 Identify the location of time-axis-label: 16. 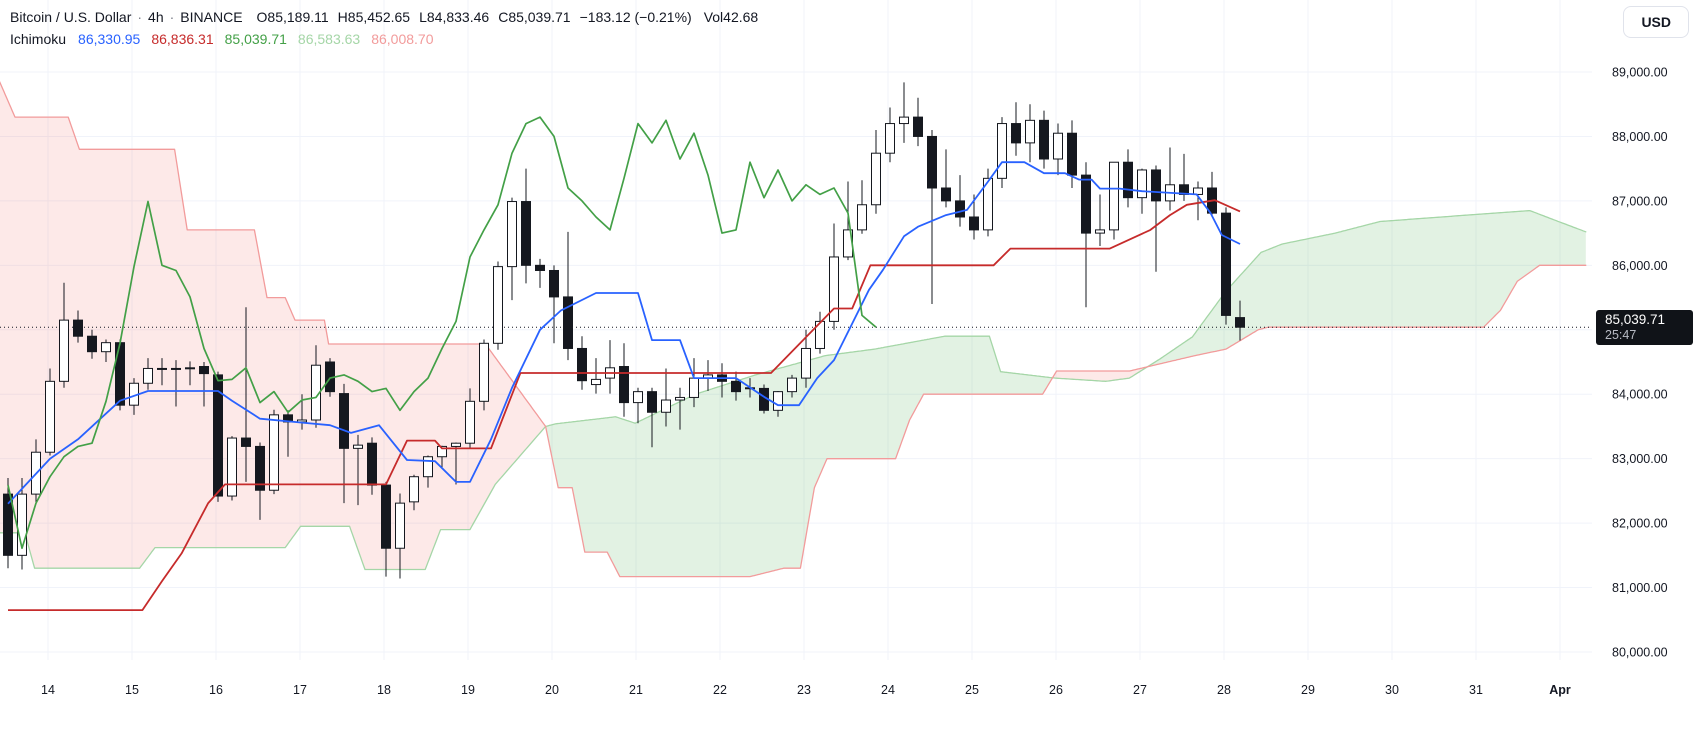
(216, 690).